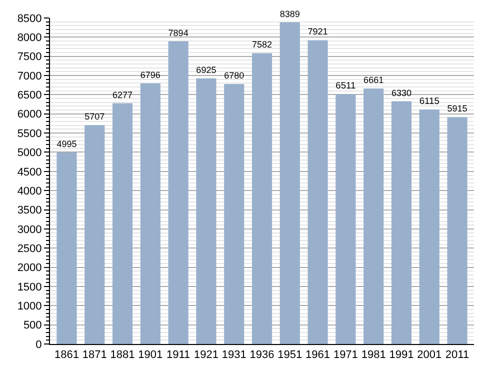 The width and height of the screenshot is (488, 373). I want to click on y-tick-label: 3000, so click(29, 230).